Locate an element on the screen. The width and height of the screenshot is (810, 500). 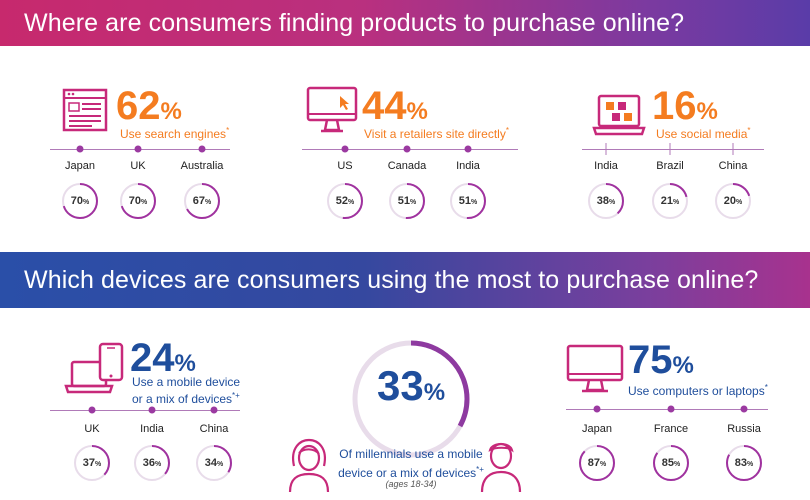
retailer-ring-india: 51% is located at coordinates (468, 201).